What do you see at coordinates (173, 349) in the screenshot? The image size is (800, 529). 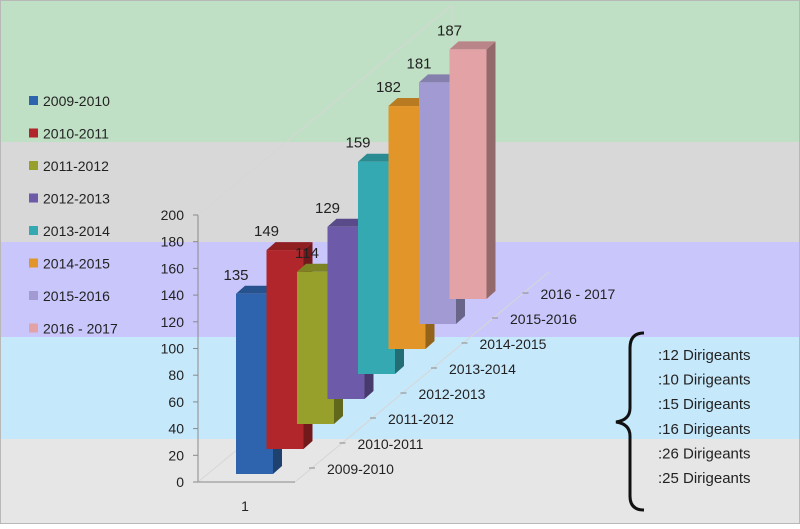 I see `y-tick-label: 100` at bounding box center [173, 349].